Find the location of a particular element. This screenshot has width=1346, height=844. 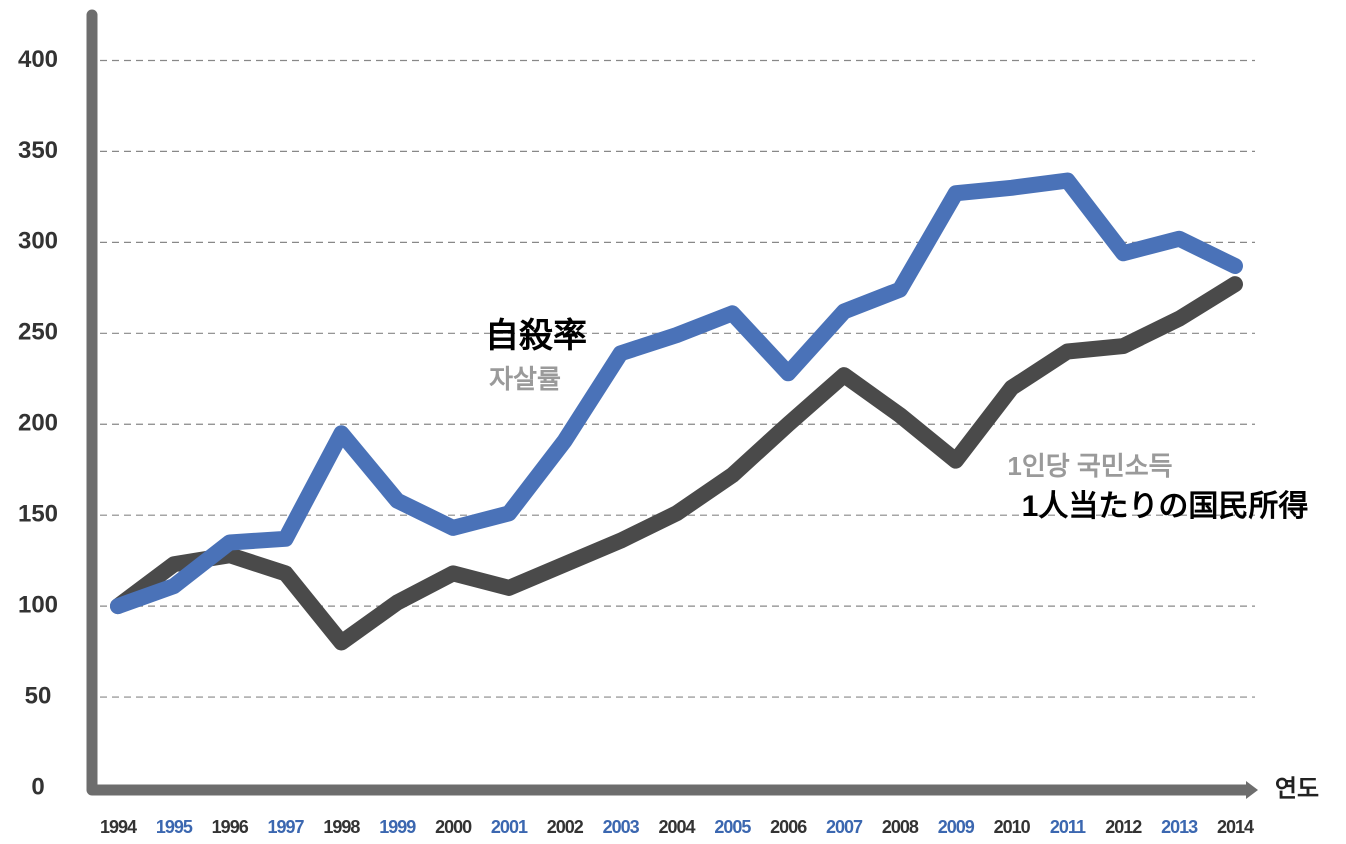

annotation: 1人当たりの国民所得 is located at coordinates (1165, 506).